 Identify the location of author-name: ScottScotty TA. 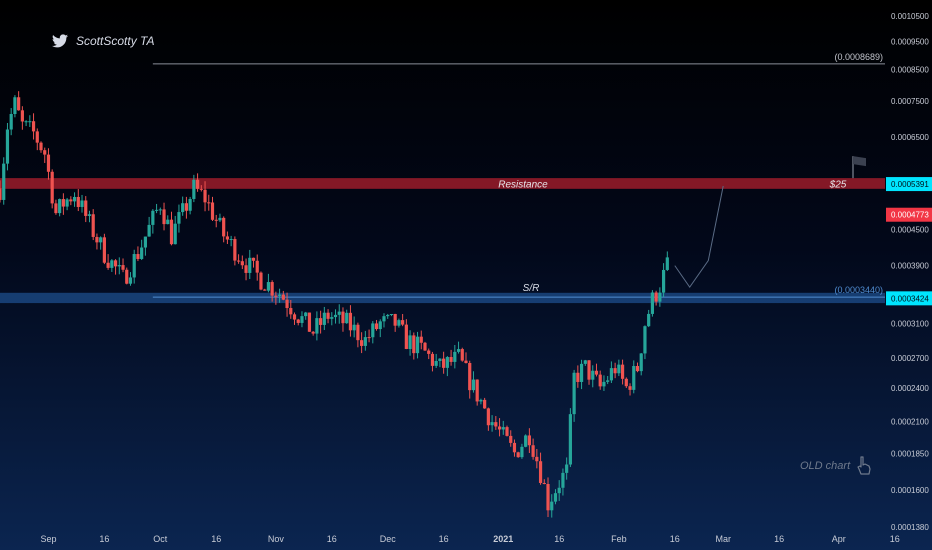
(115, 41).